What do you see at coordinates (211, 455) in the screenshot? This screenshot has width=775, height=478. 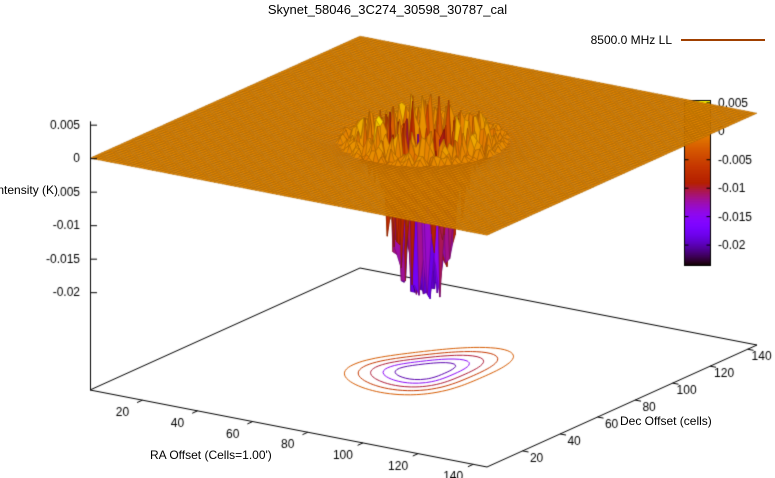 I see `x-axis-label: RA Offset (Cells=1.00')` at bounding box center [211, 455].